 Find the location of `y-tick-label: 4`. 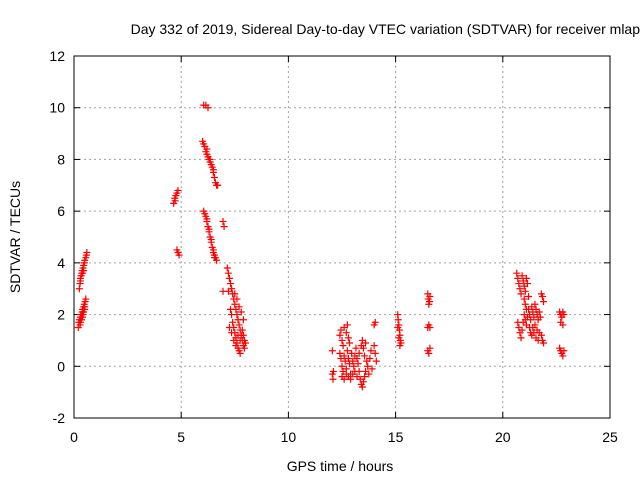

y-tick-label: 4 is located at coordinates (61, 263).